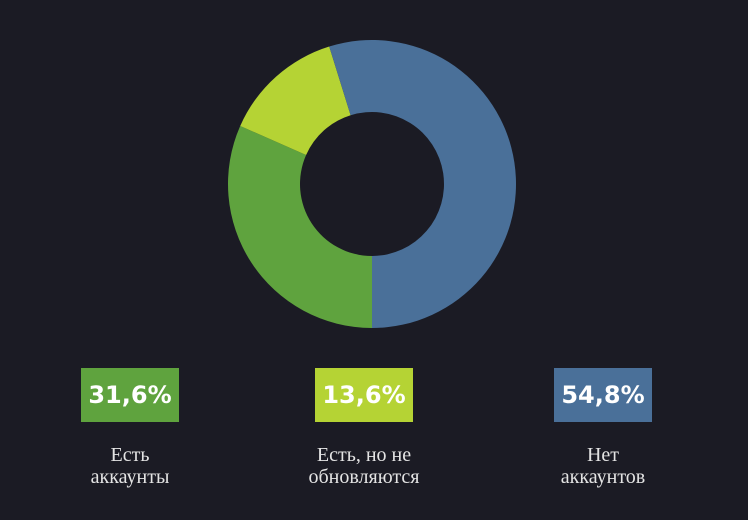  I want to click on legend-label: Есть, но не обновляются, so click(364, 466).